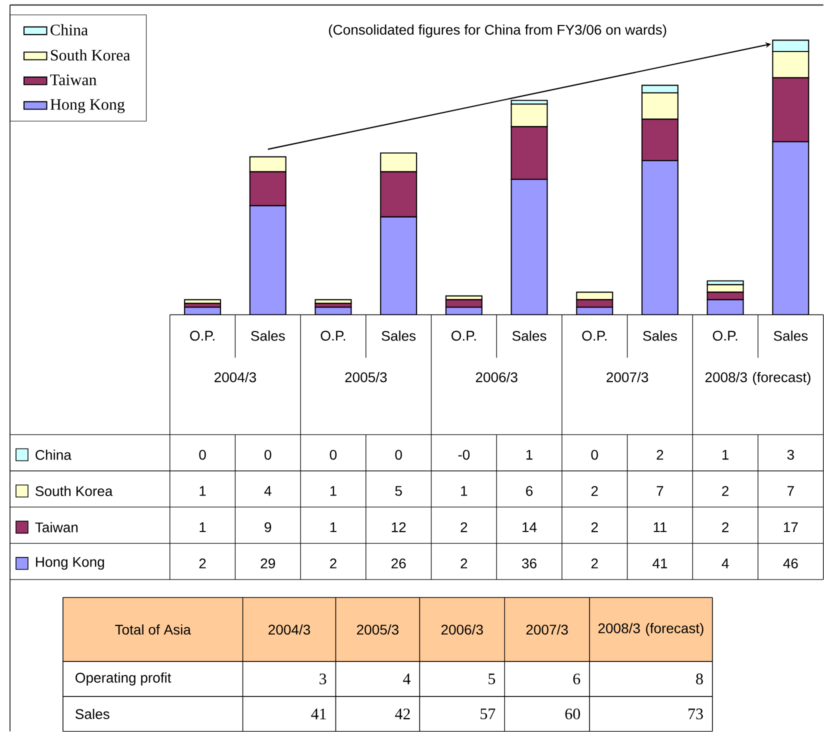 The height and width of the screenshot is (732, 824). I want to click on data-label: -0, so click(464, 455).